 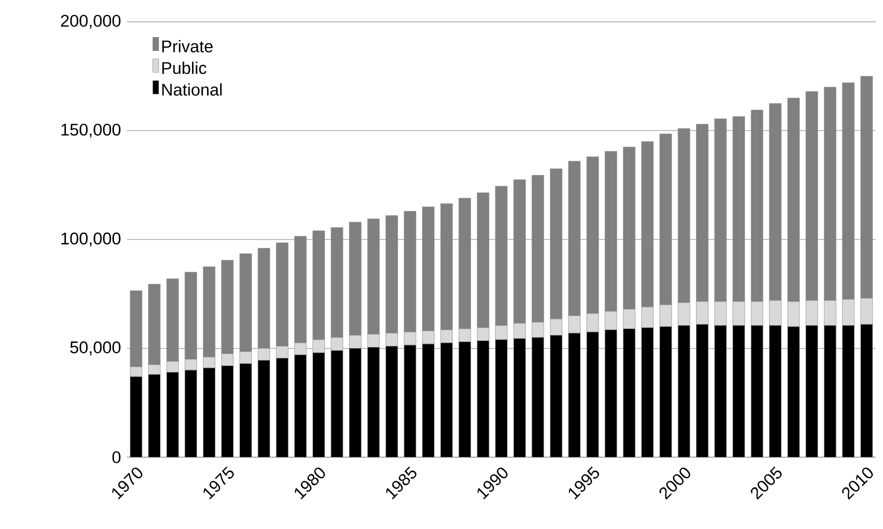 What do you see at coordinates (90, 239) in the screenshot?
I see `y-tick-label: 100,000` at bounding box center [90, 239].